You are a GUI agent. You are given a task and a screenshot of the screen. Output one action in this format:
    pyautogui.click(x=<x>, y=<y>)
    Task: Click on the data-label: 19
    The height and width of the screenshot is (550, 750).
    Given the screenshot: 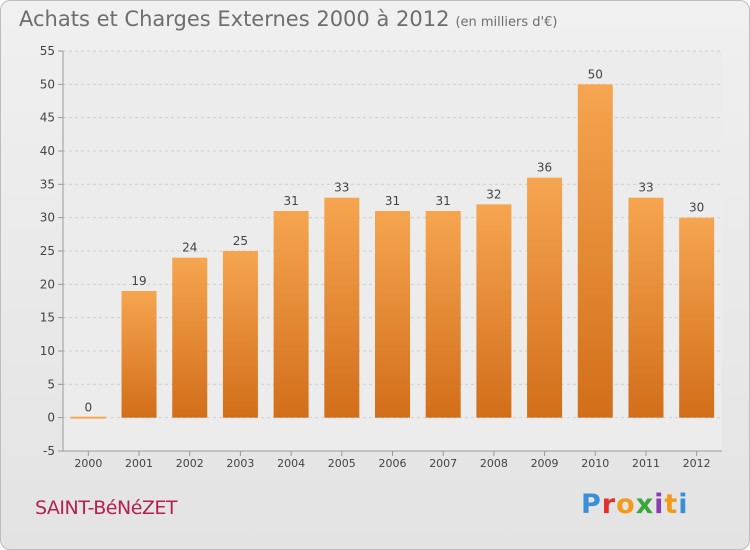 What is the action you would take?
    pyautogui.click(x=138, y=281)
    